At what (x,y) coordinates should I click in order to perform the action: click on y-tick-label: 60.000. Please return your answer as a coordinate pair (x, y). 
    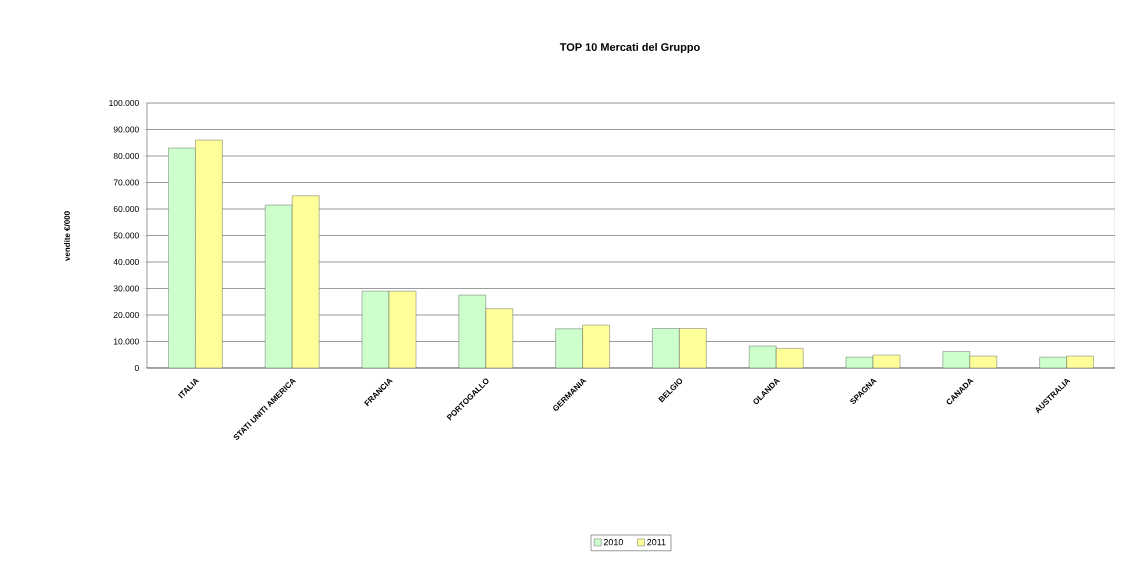
    Looking at the image, I should click on (126, 209).